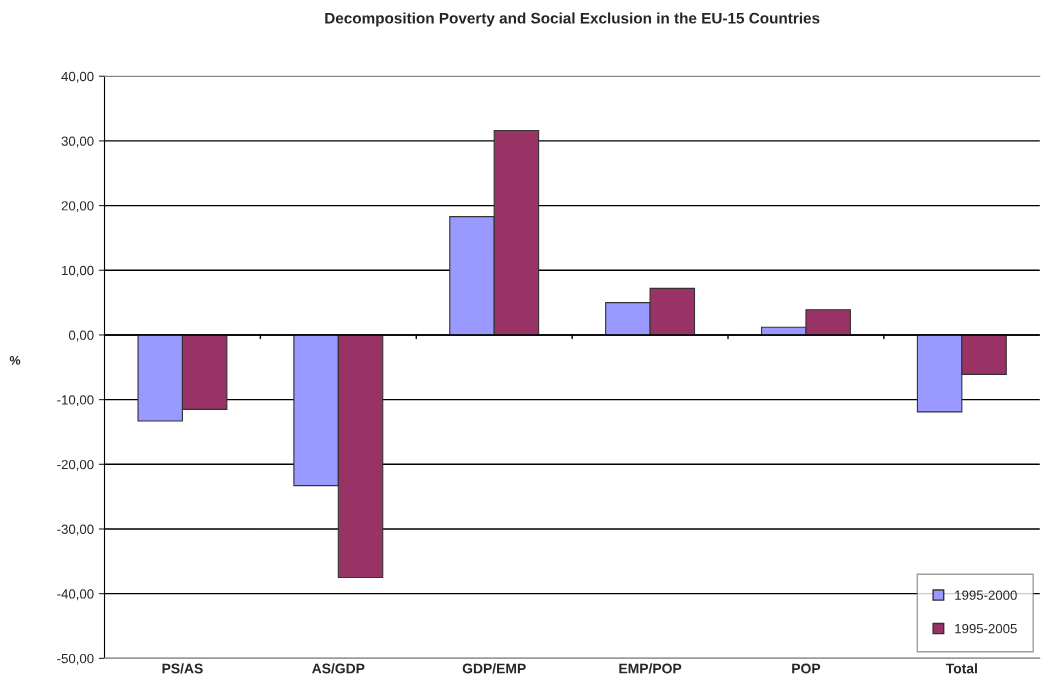 The width and height of the screenshot is (1045, 693). What do you see at coordinates (75, 659) in the screenshot?
I see `y-tick-label: -50,00` at bounding box center [75, 659].